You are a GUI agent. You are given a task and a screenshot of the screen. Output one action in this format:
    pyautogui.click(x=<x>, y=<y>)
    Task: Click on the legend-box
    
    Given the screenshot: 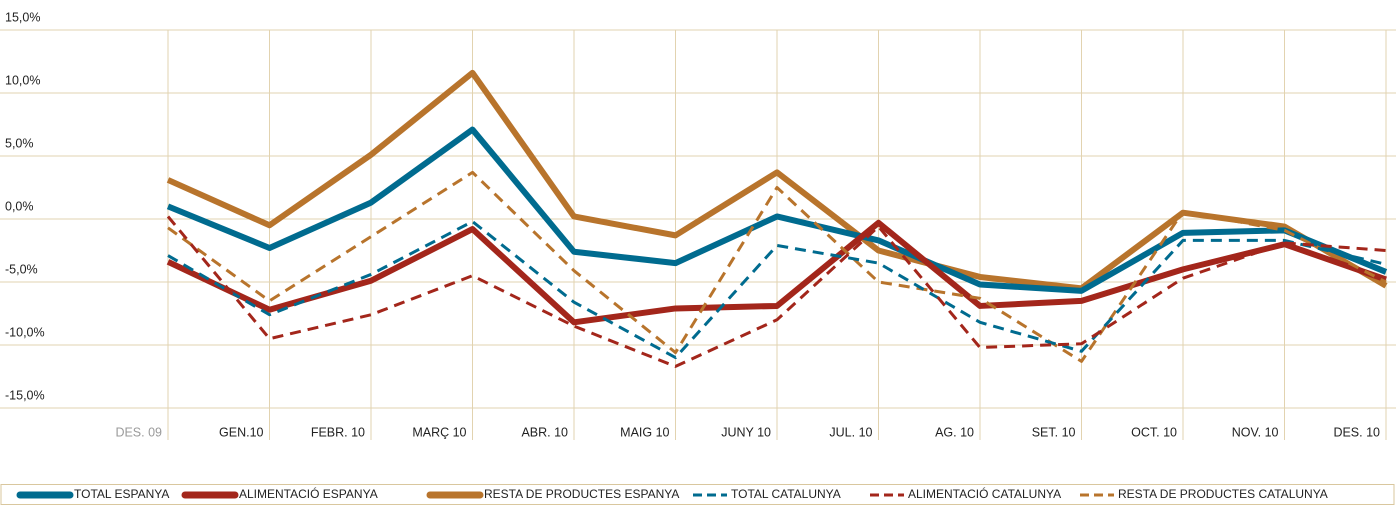 What is the action you would take?
    pyautogui.click(x=697, y=494)
    